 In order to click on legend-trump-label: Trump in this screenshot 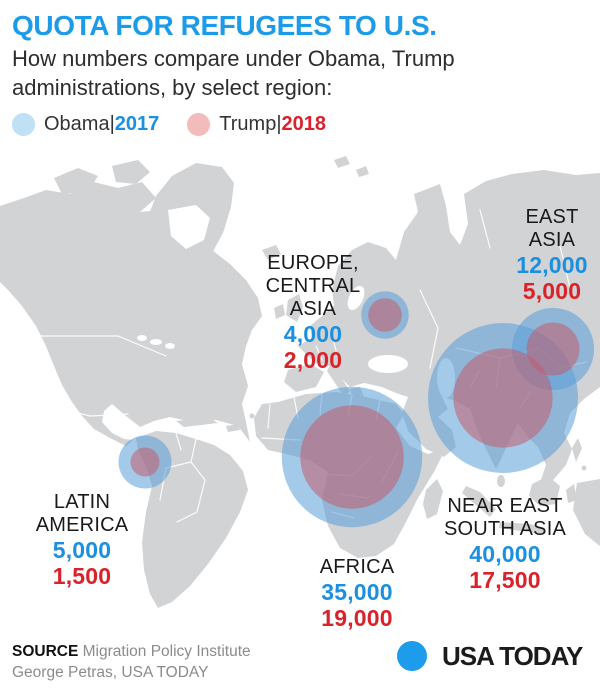, I will do `click(248, 124)`.